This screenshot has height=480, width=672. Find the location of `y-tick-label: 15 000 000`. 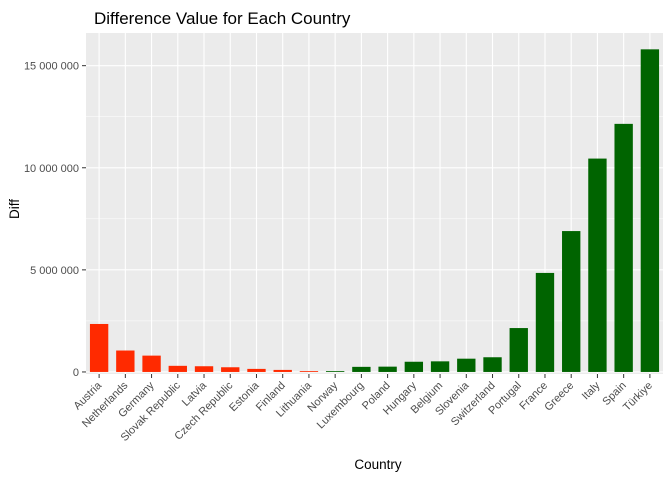

y-tick-label: 15 000 000 is located at coordinates (51, 67).